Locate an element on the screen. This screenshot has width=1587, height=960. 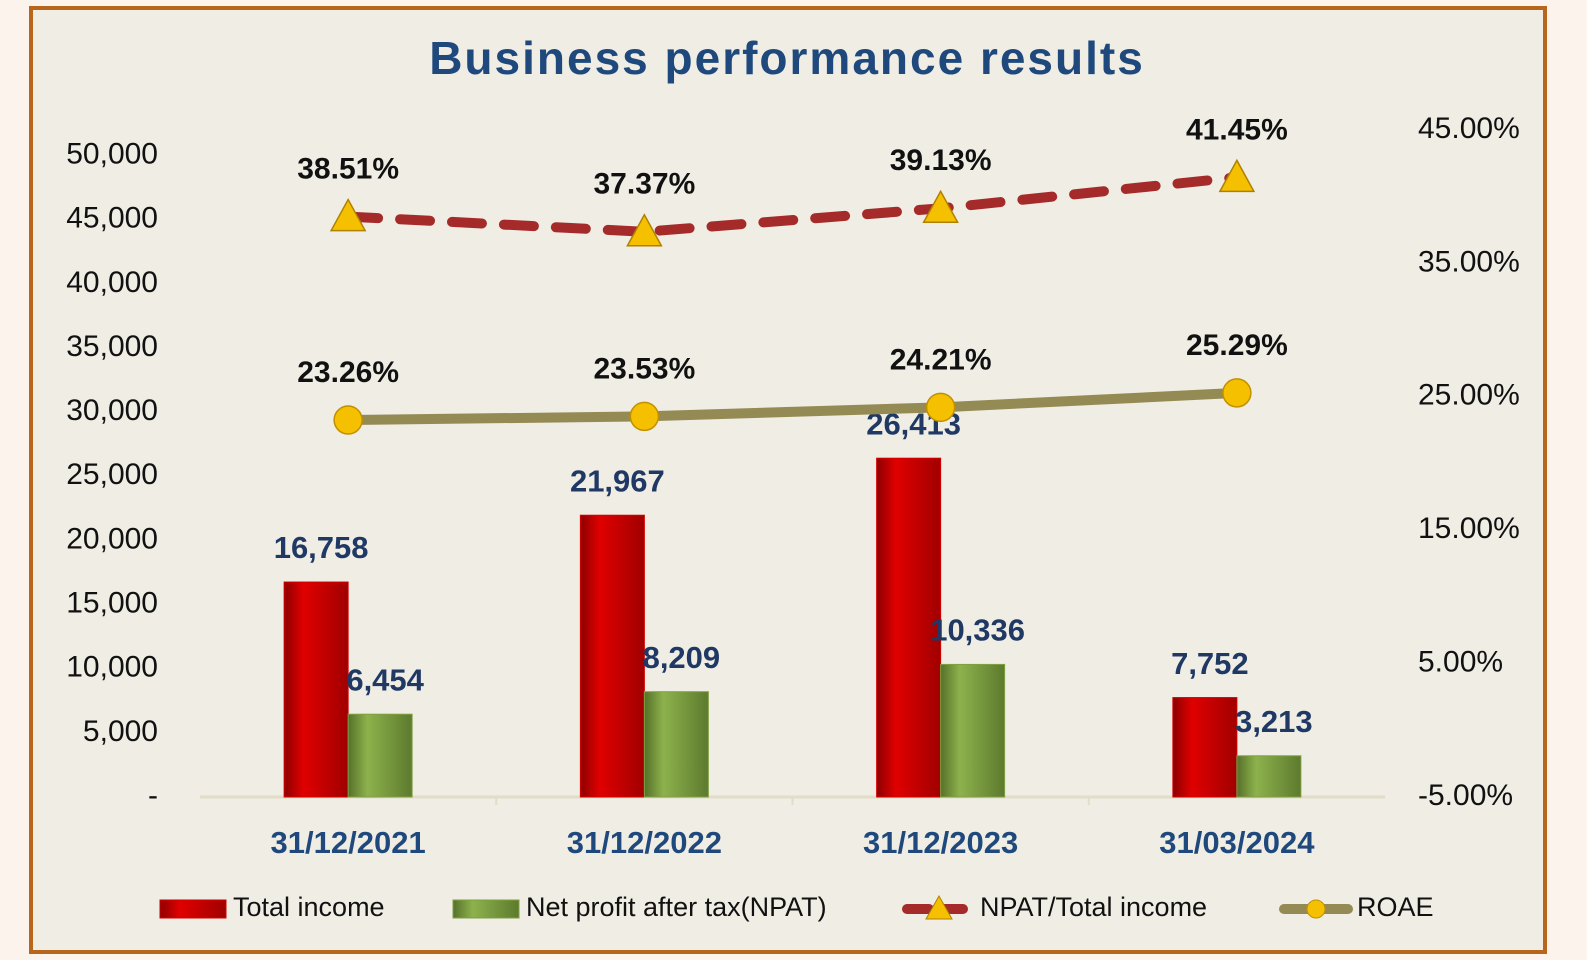
data-label: 3,213 is located at coordinates (1274, 721).